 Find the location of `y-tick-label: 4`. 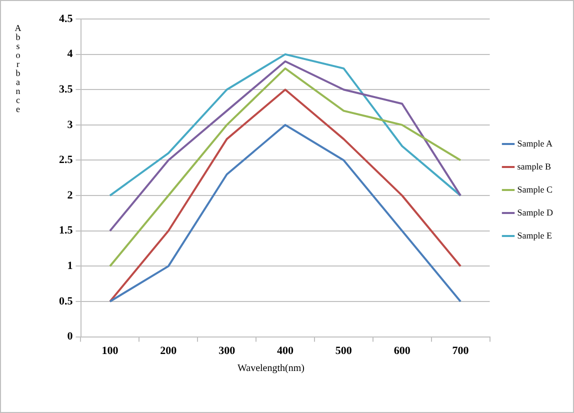

y-tick-label: 4 is located at coordinates (70, 54).